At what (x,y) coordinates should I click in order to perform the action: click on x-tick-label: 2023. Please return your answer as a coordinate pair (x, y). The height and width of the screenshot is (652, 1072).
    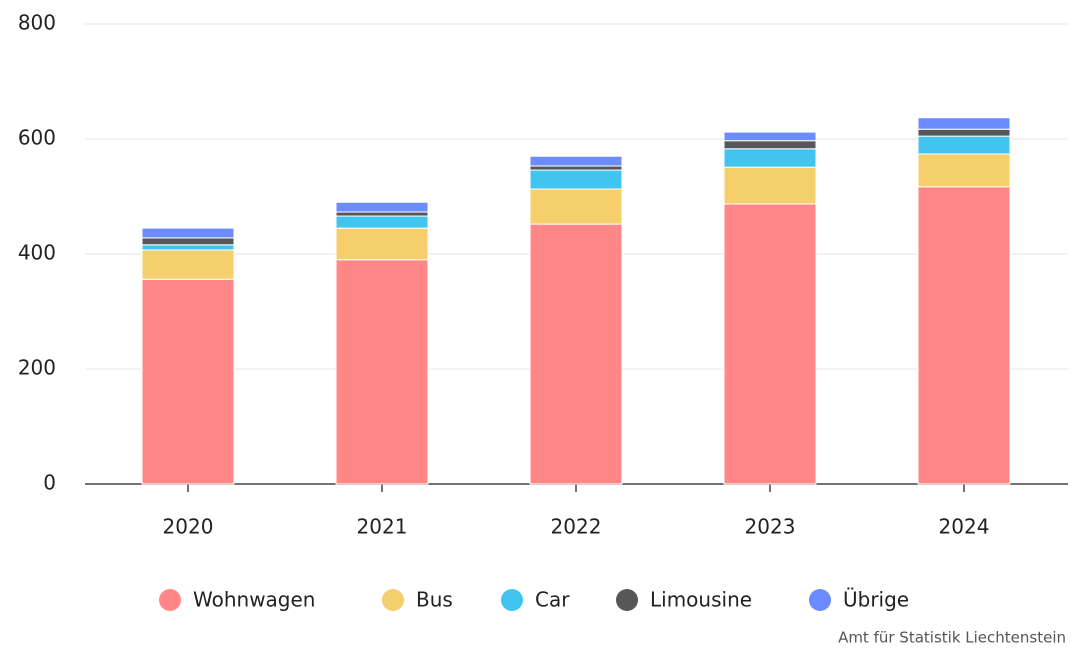
    Looking at the image, I should click on (770, 527).